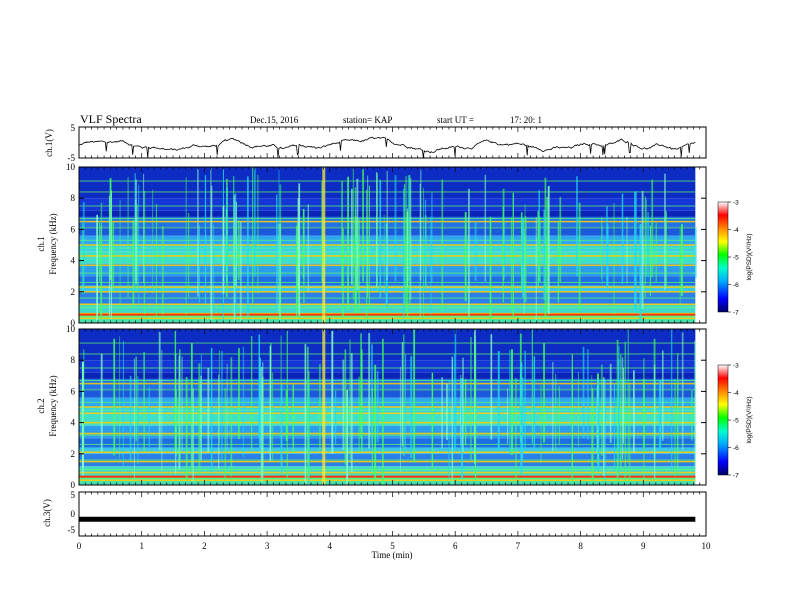 This screenshot has width=792, height=612. Describe the element at coordinates (736, 313) in the screenshot. I see `cb1t-tick-label: -7` at that location.